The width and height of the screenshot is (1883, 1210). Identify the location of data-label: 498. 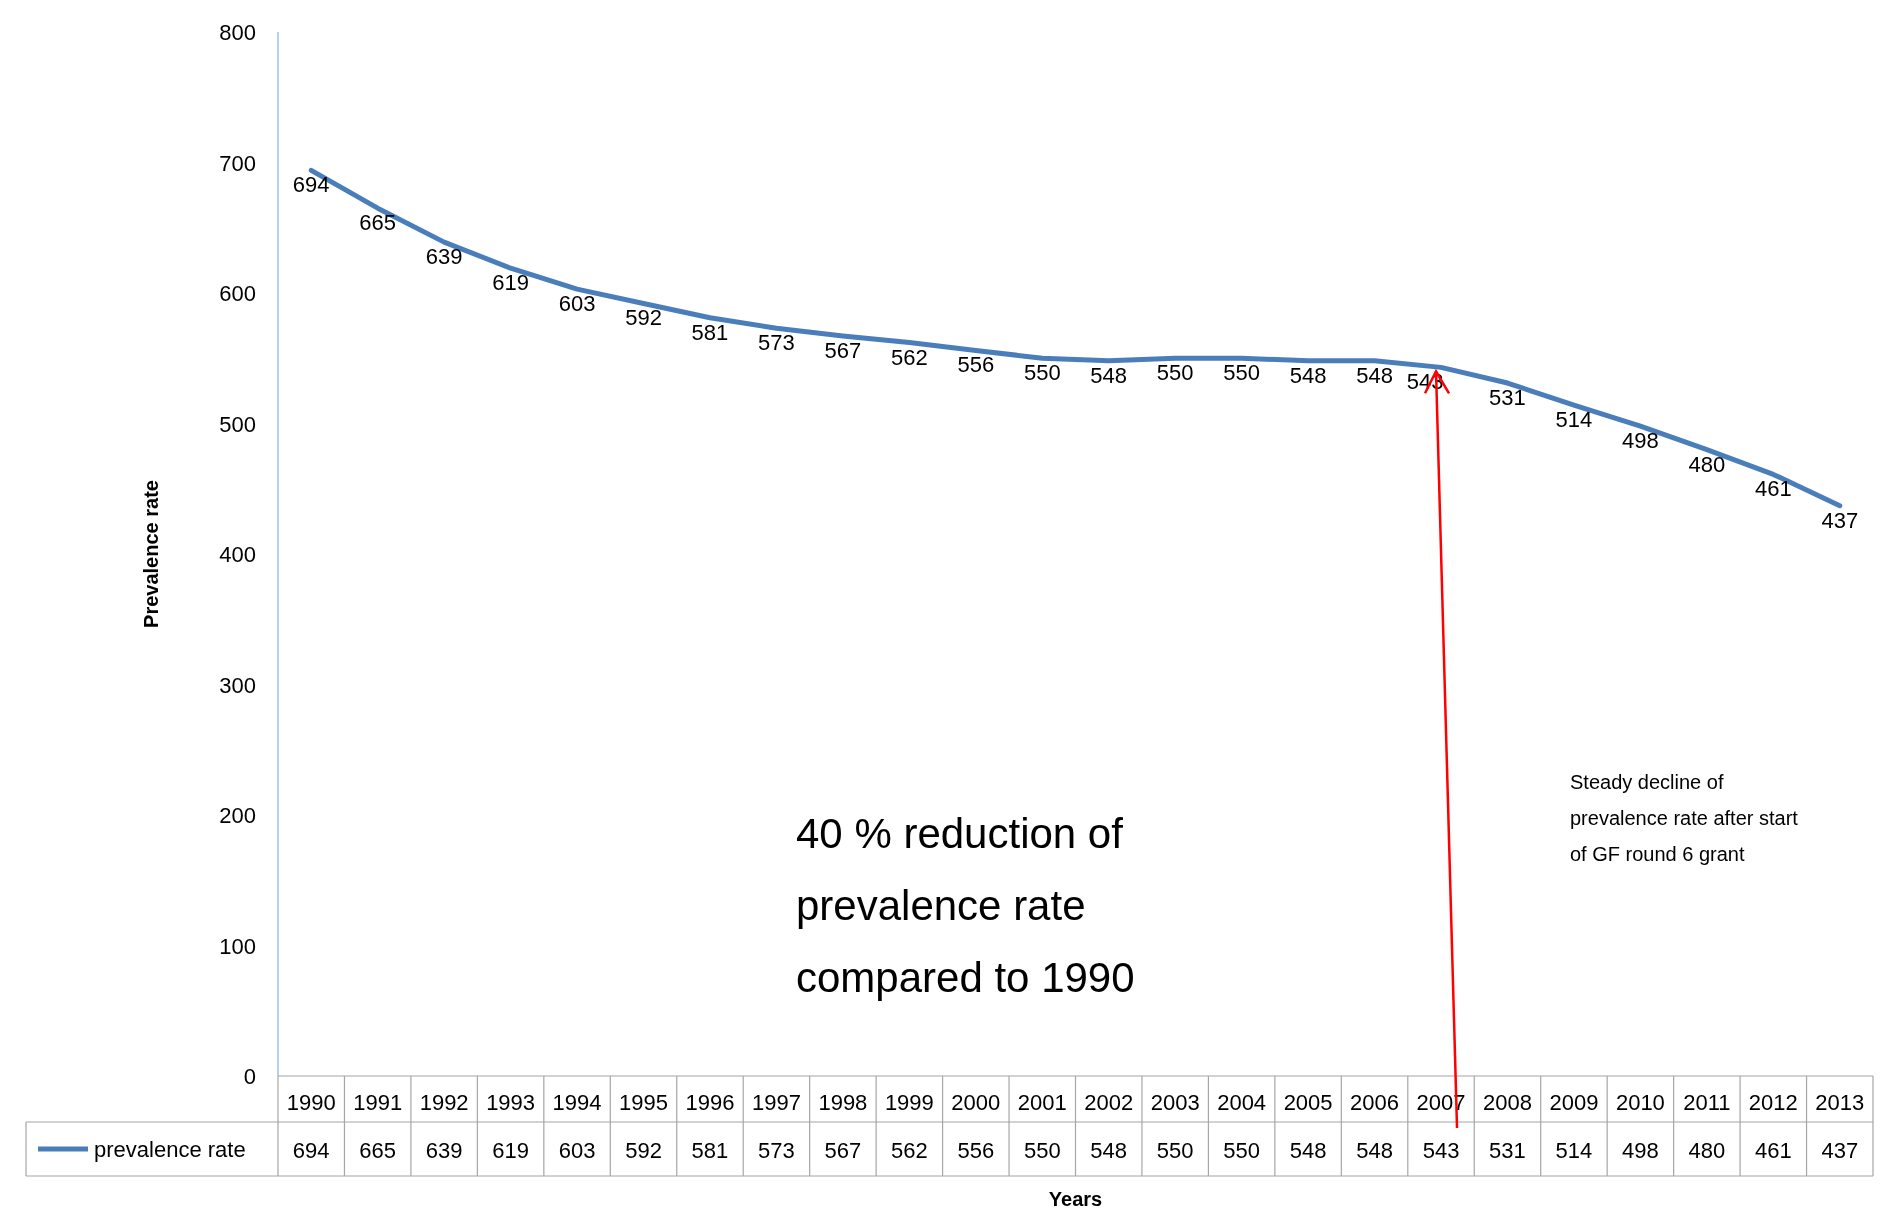
(1640, 1150).